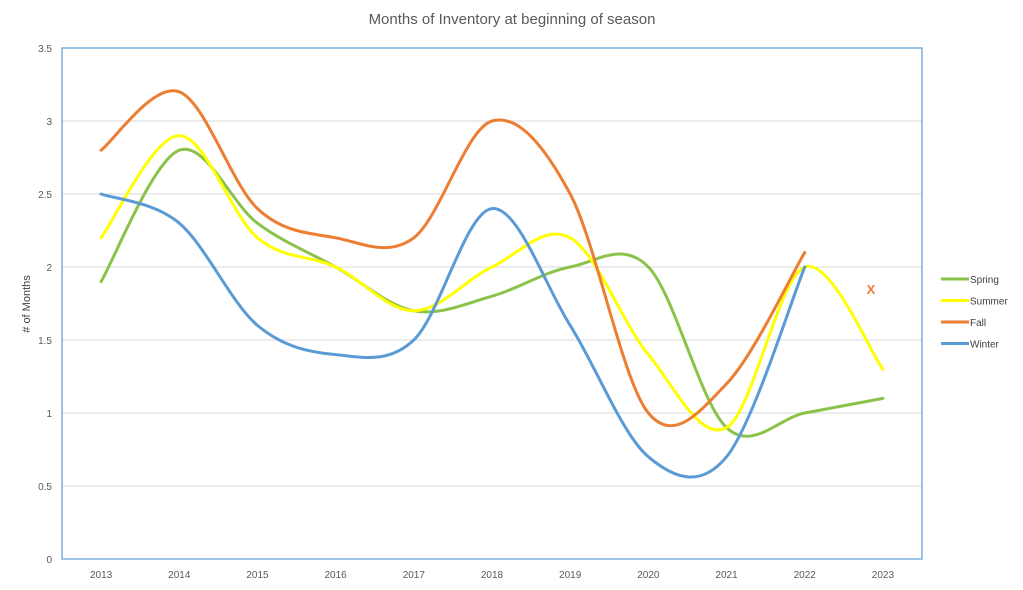 This screenshot has width=1023, height=590. I want to click on annotation-marker: X, so click(871, 289).